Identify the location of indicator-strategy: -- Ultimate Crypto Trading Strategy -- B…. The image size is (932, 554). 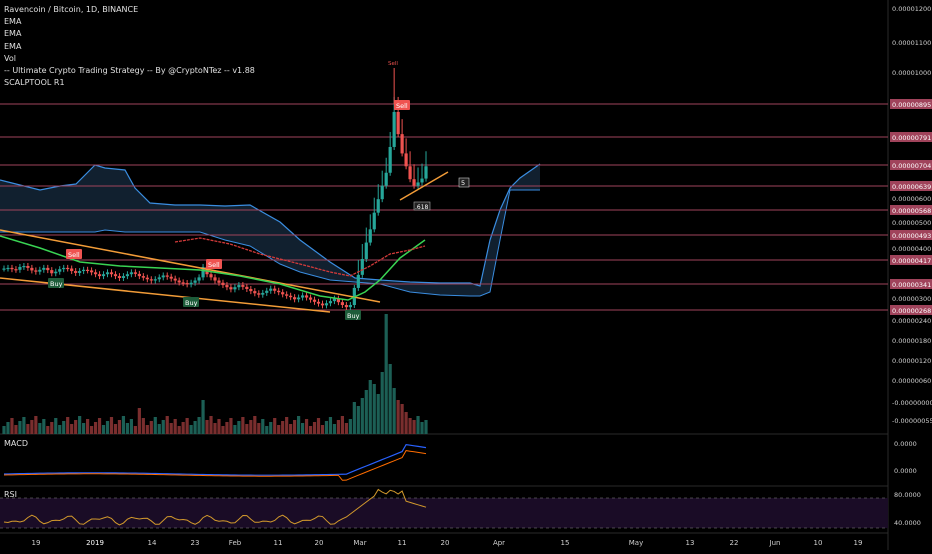
(129, 71).